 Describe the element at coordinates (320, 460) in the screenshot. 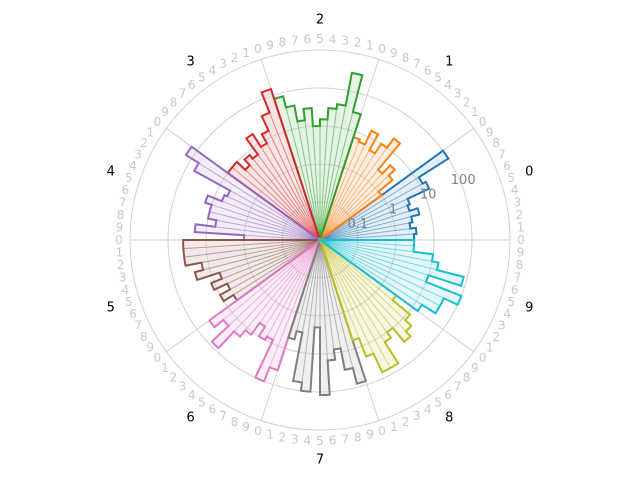

I see `sector-label-7: 7` at that location.